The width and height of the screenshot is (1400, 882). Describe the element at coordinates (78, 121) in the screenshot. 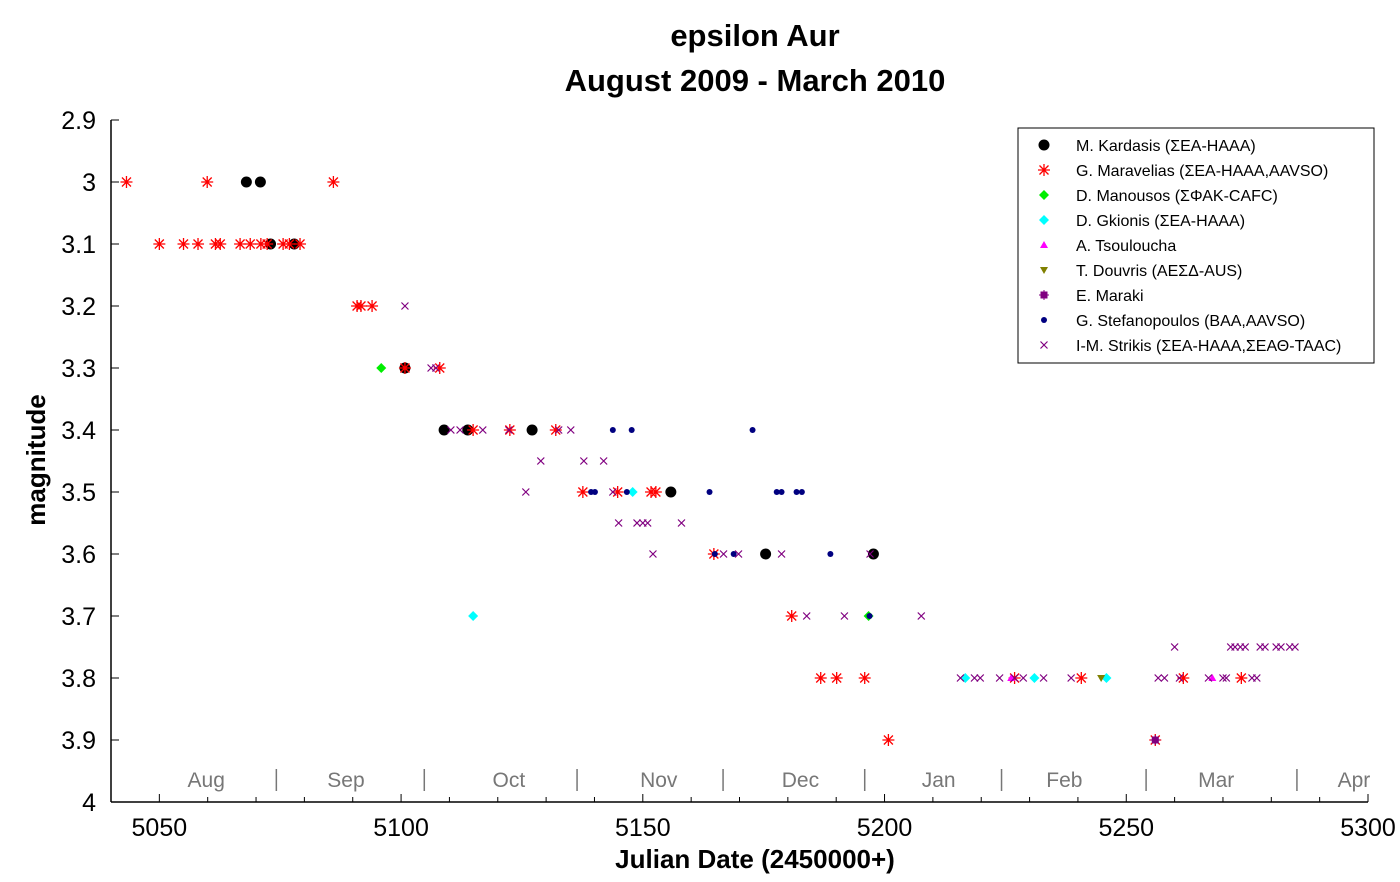

I see `y-tick-label: 2.9` at that location.